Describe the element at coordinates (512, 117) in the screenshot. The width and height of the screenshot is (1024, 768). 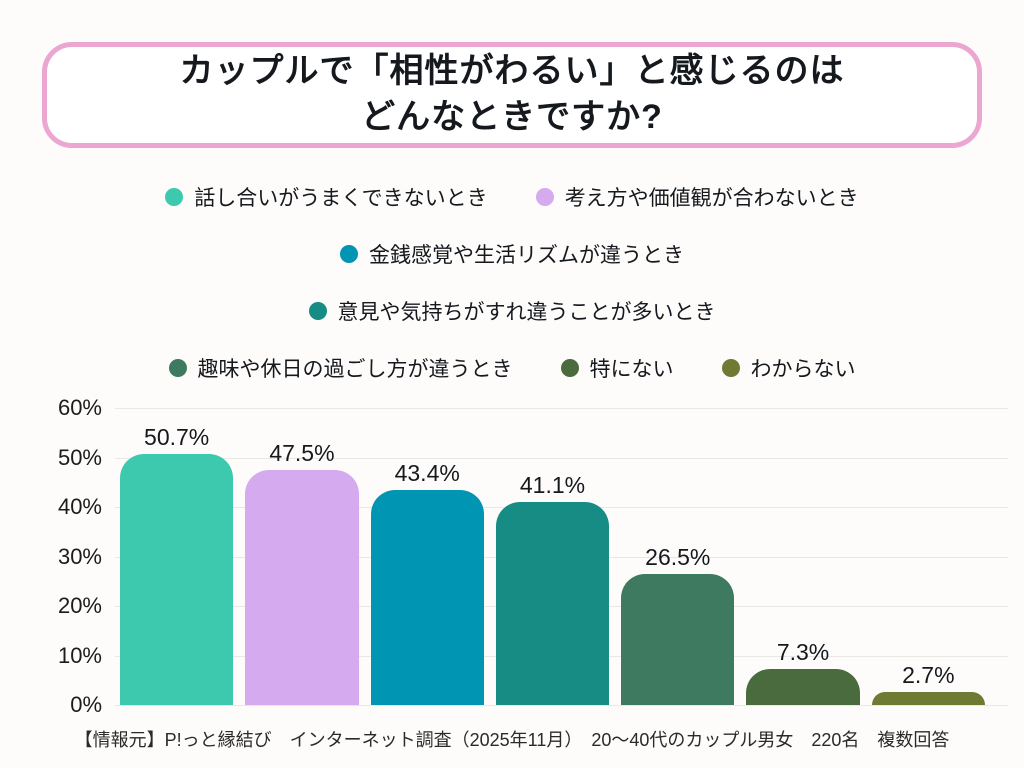
I see `page-title-line2: どんなときですか?` at that location.